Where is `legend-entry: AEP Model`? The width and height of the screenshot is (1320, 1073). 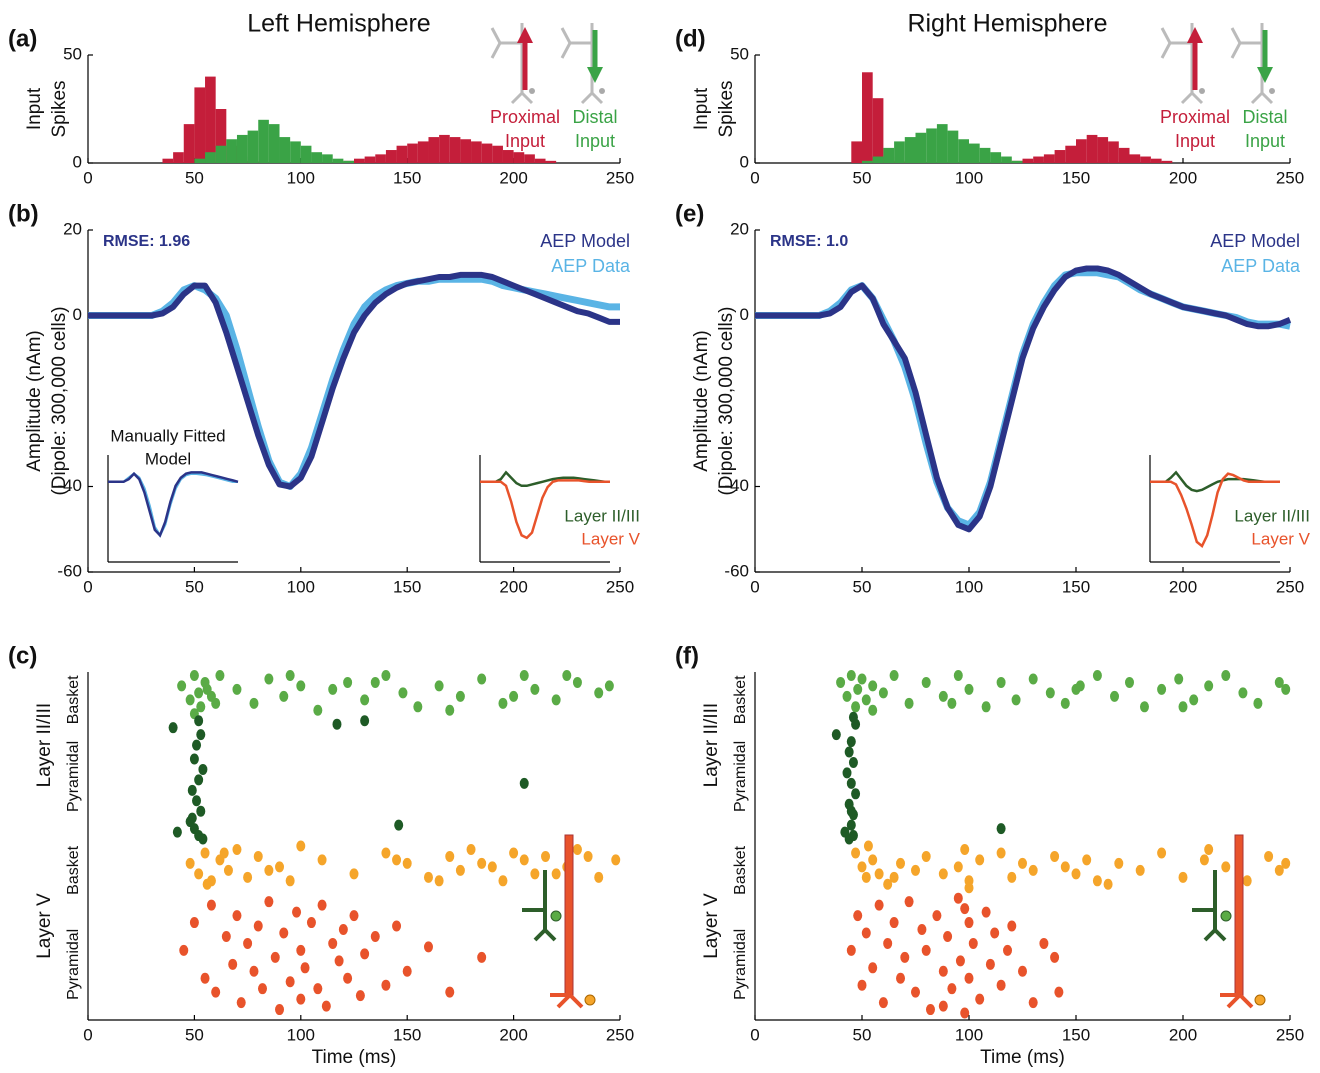
legend-entry: AEP Model is located at coordinates (1255, 241).